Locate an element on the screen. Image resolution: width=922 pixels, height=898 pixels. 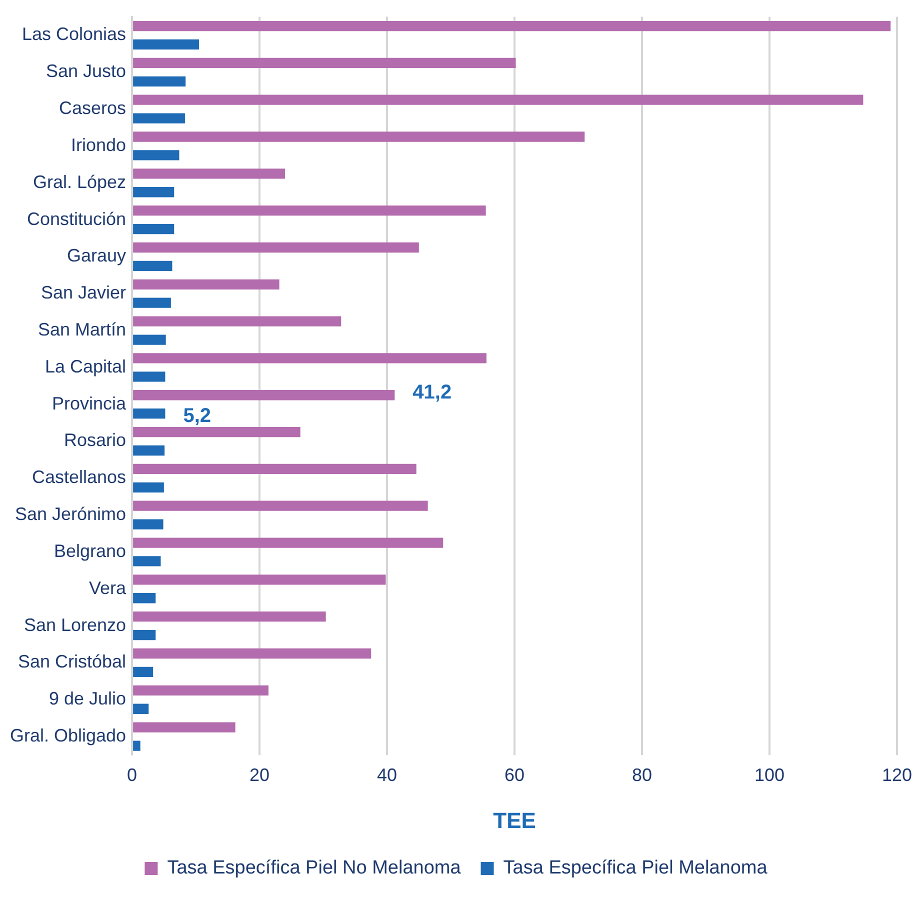
y-tick-label: Las Colonias is located at coordinates (74, 34).